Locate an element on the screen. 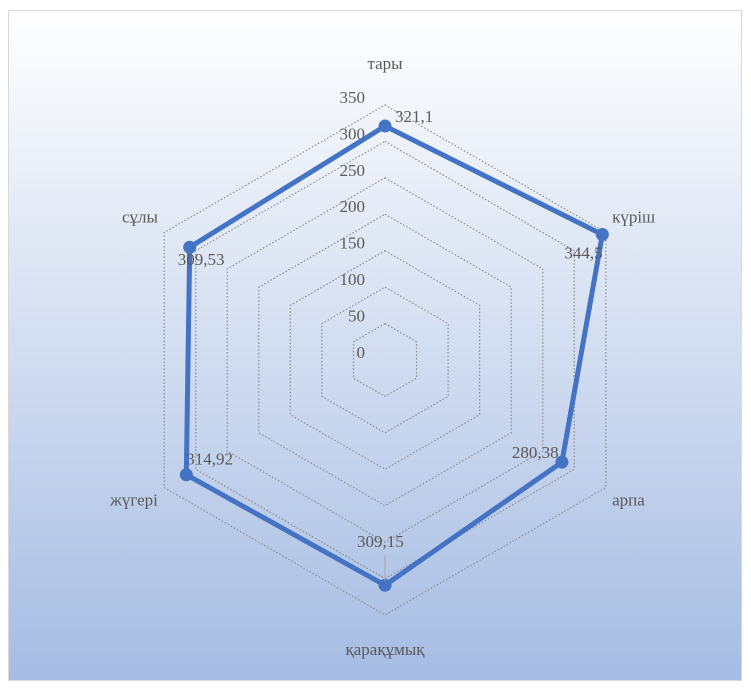  category-label: сұлы is located at coordinates (140, 216).